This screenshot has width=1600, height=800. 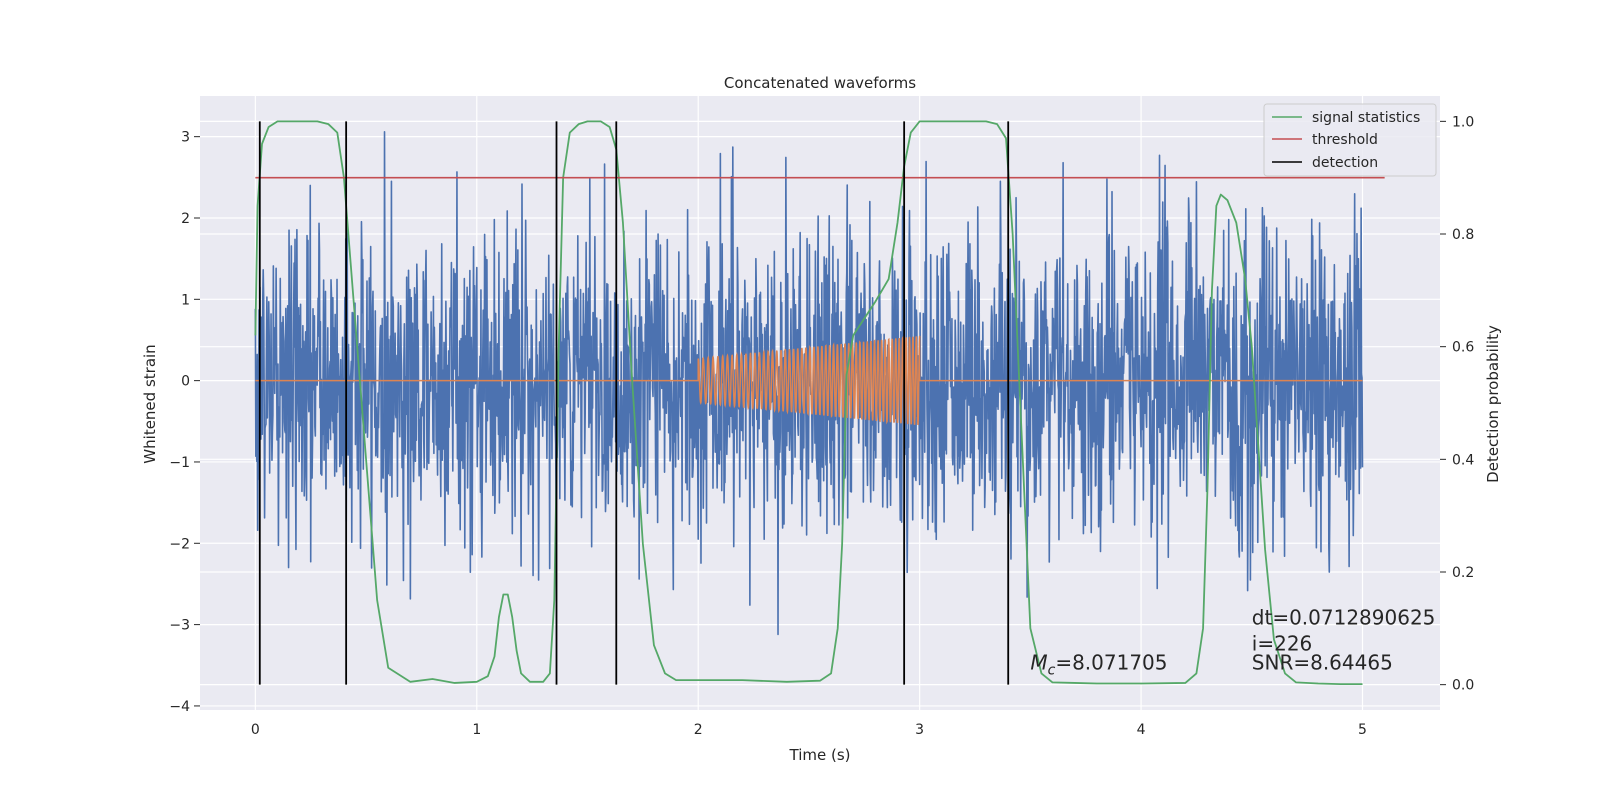 What do you see at coordinates (1111, 662) in the screenshot?
I see `annotation-value: =8.071705` at bounding box center [1111, 662].